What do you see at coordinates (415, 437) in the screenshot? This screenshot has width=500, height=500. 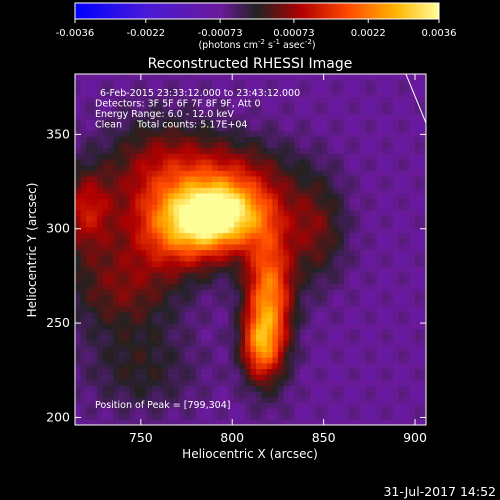 I see `x-tick-label: 900` at bounding box center [415, 437].